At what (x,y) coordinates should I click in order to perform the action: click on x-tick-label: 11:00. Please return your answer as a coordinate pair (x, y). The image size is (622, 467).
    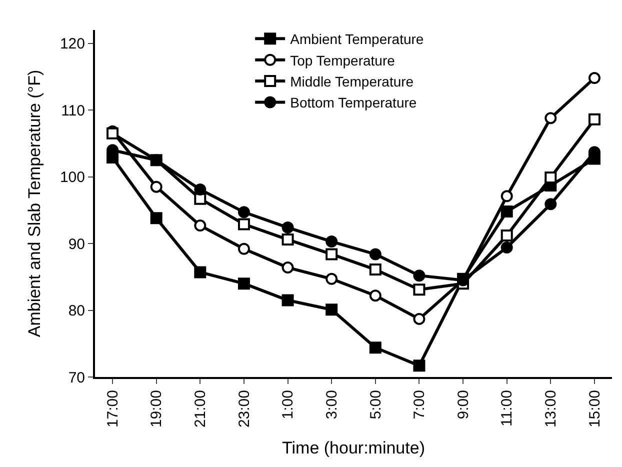
    Looking at the image, I should click on (507, 408).